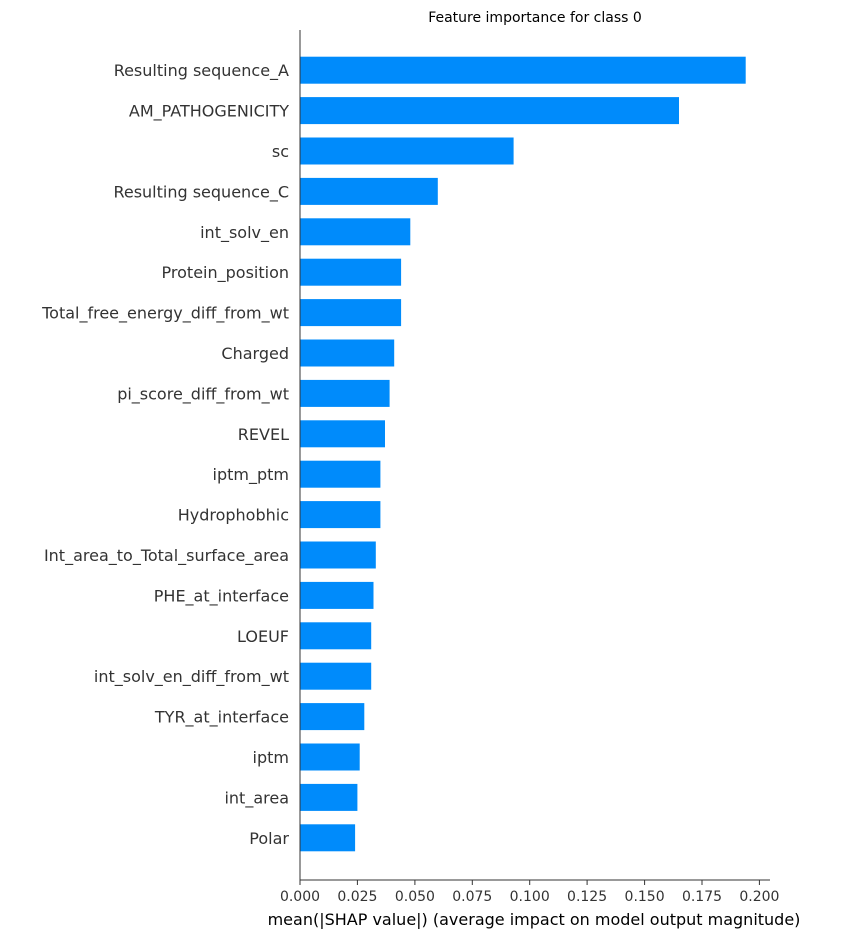 The image size is (845, 940). What do you see at coordinates (256, 798) in the screenshot?
I see `category-label: int_area` at bounding box center [256, 798].